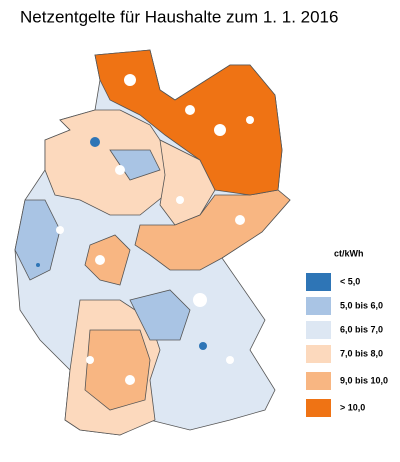 The width and height of the screenshot is (400, 462). I want to click on legend-label: 9,0 bis 10,0, so click(364, 380).